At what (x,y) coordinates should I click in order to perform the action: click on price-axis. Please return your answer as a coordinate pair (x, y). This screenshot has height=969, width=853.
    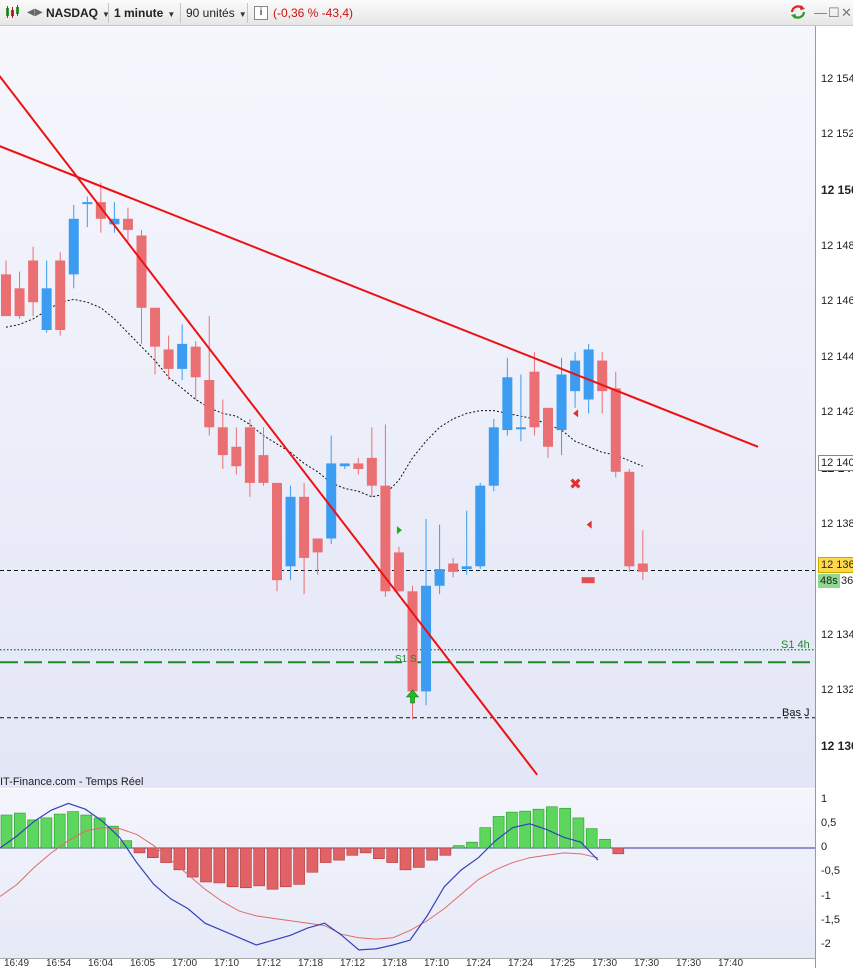
    Looking at the image, I should click on (834, 497).